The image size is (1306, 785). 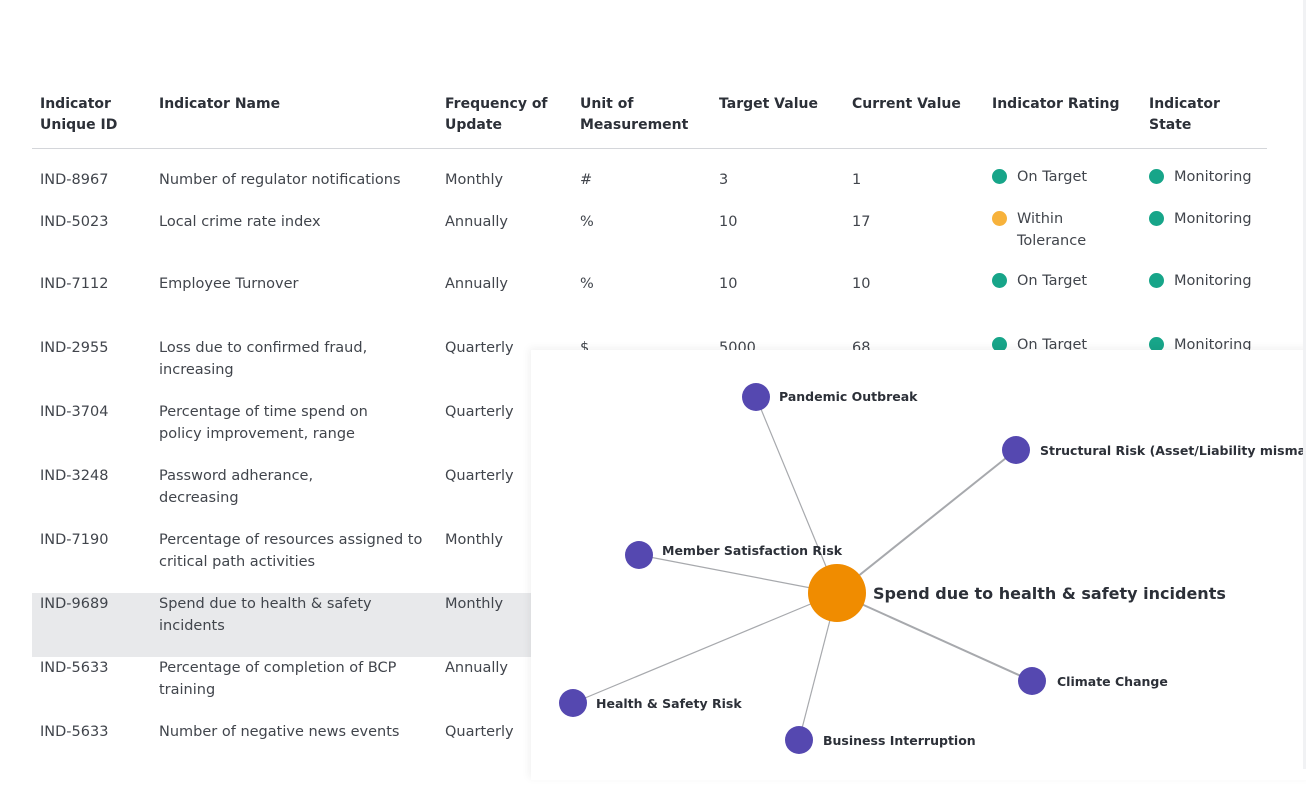 I want to click on header-label: Current Value, so click(x=906, y=104).